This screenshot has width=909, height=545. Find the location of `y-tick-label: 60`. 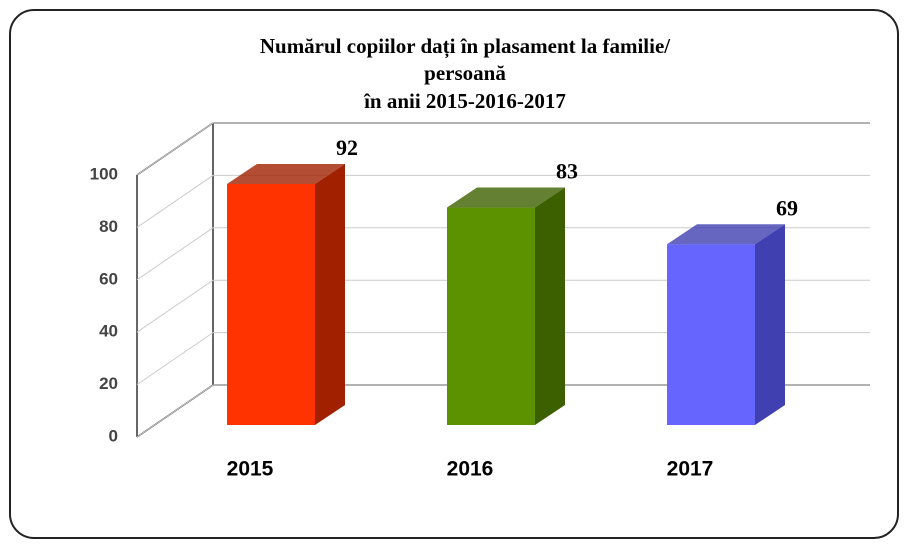

y-tick-label: 60 is located at coordinates (108, 278).